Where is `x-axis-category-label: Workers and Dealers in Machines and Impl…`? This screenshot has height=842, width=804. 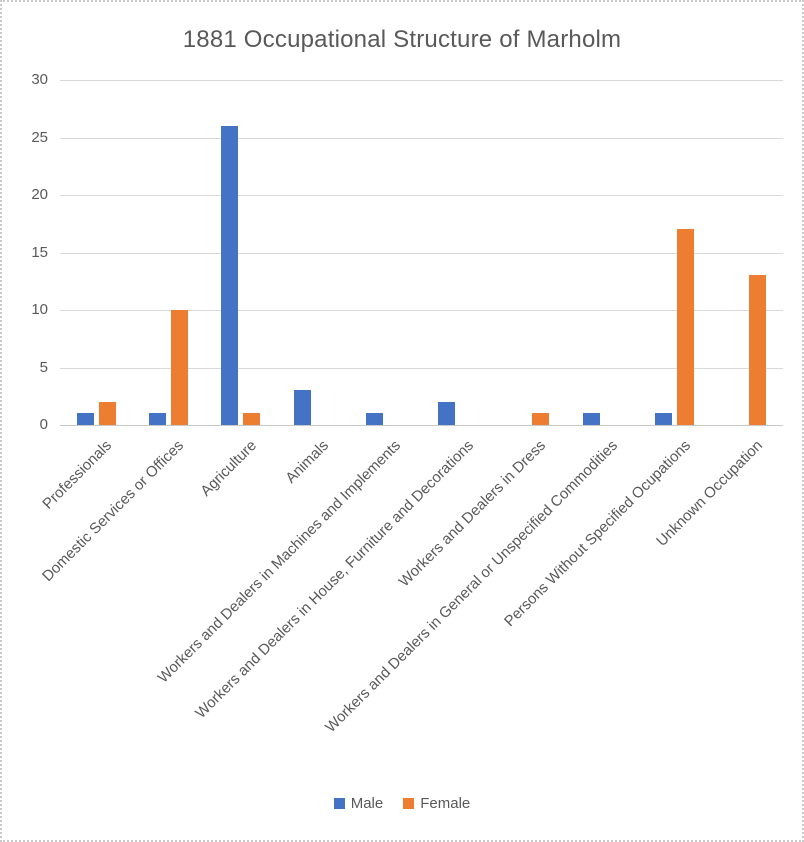
x-axis-category-label: Workers and Dealers in Machines and Impl… is located at coordinates (279, 562).